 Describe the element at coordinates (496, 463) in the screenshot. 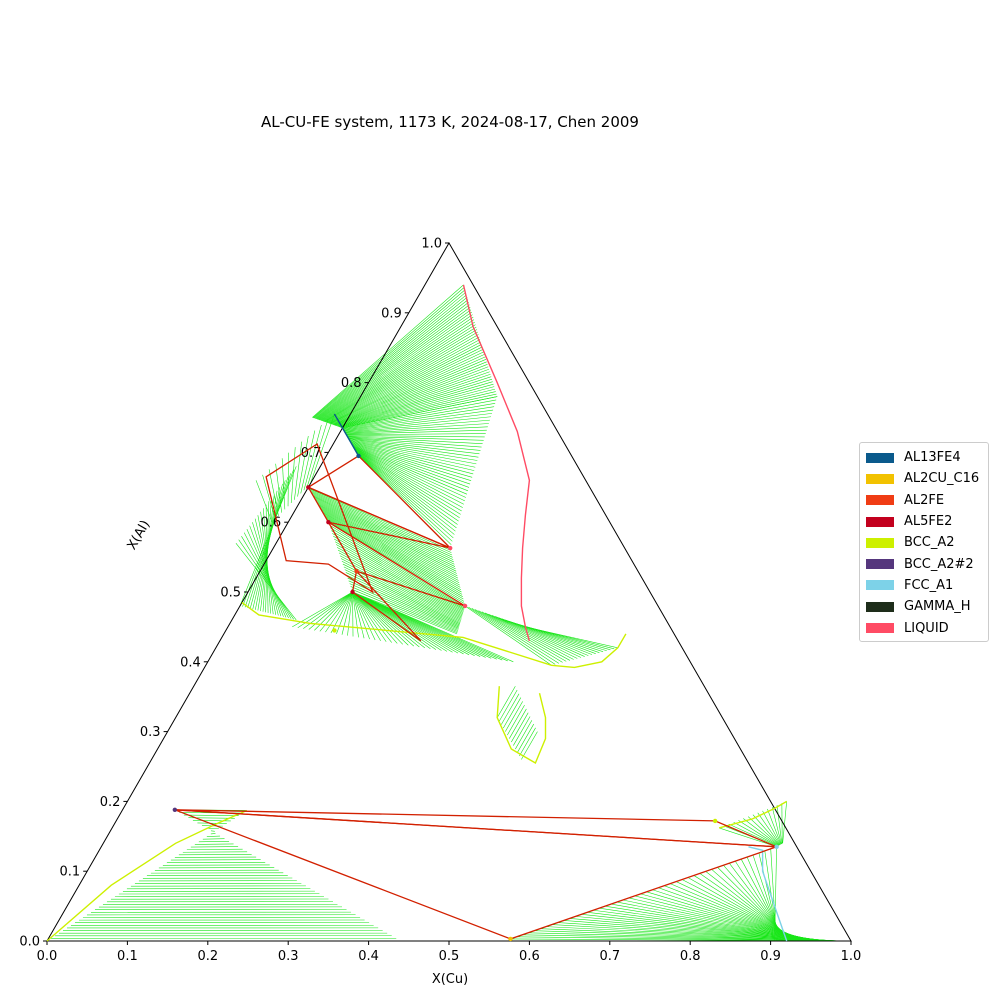

I see `phase-boundary-liquid` at that location.